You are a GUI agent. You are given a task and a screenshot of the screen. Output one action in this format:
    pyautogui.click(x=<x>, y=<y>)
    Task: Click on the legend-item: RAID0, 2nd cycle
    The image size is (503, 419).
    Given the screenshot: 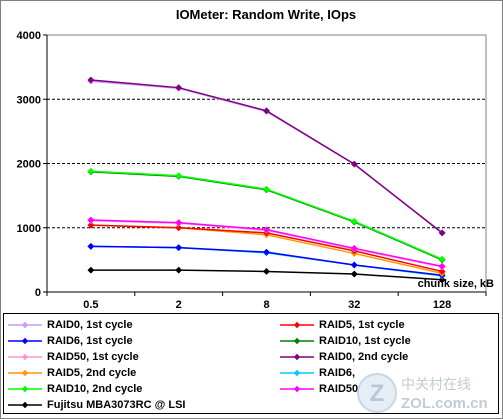 What is the action you would take?
    pyautogui.click(x=344, y=357)
    